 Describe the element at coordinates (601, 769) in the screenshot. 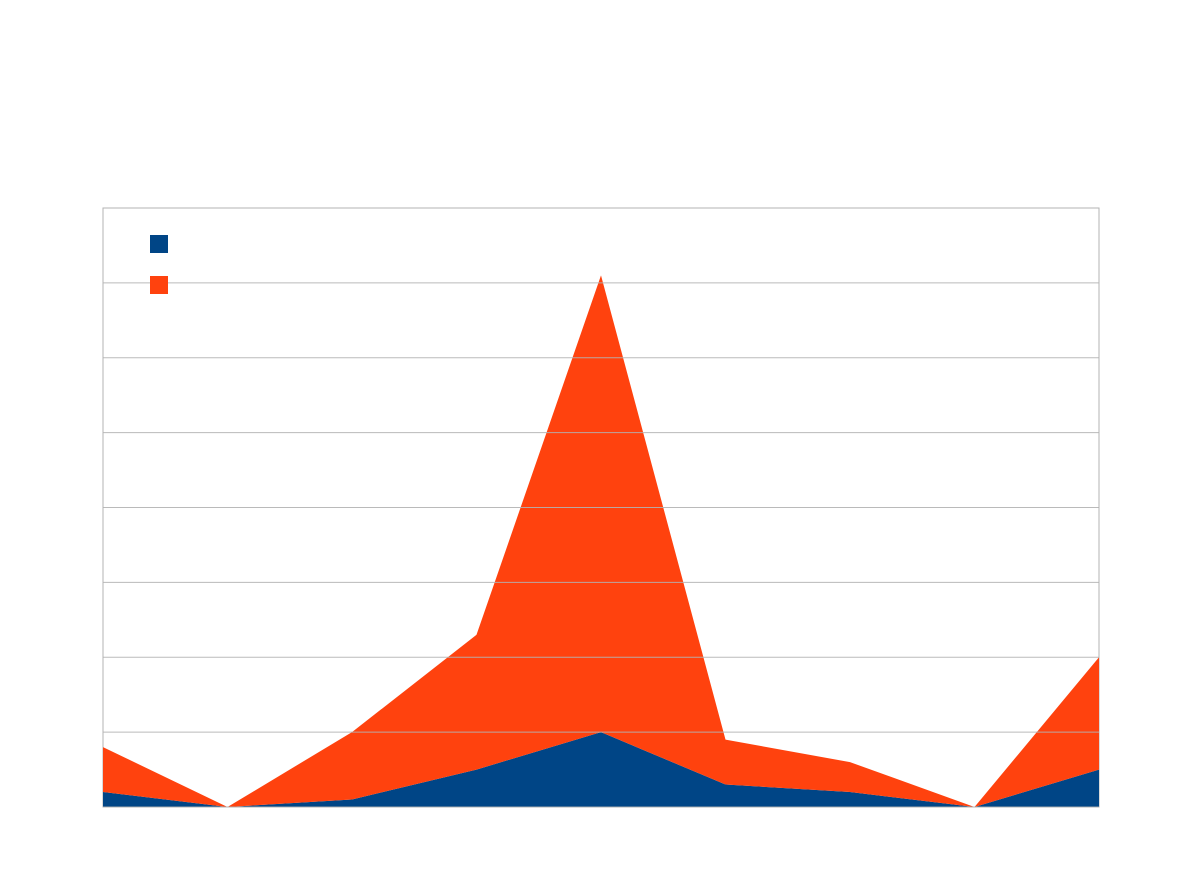

I see `area` at that location.